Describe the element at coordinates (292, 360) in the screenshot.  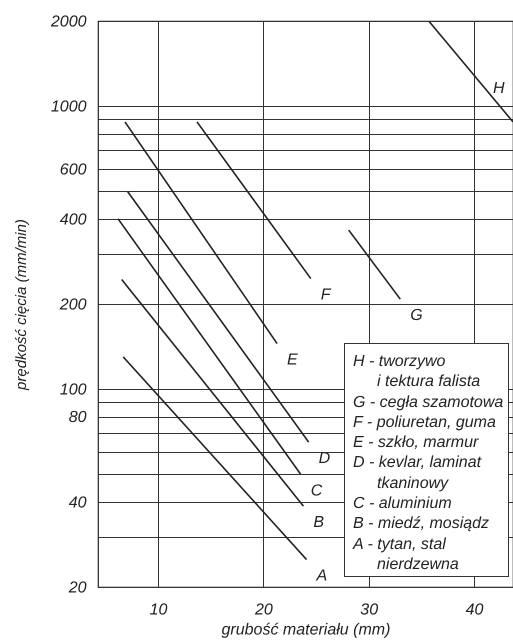
I see `series-label: E` at that location.